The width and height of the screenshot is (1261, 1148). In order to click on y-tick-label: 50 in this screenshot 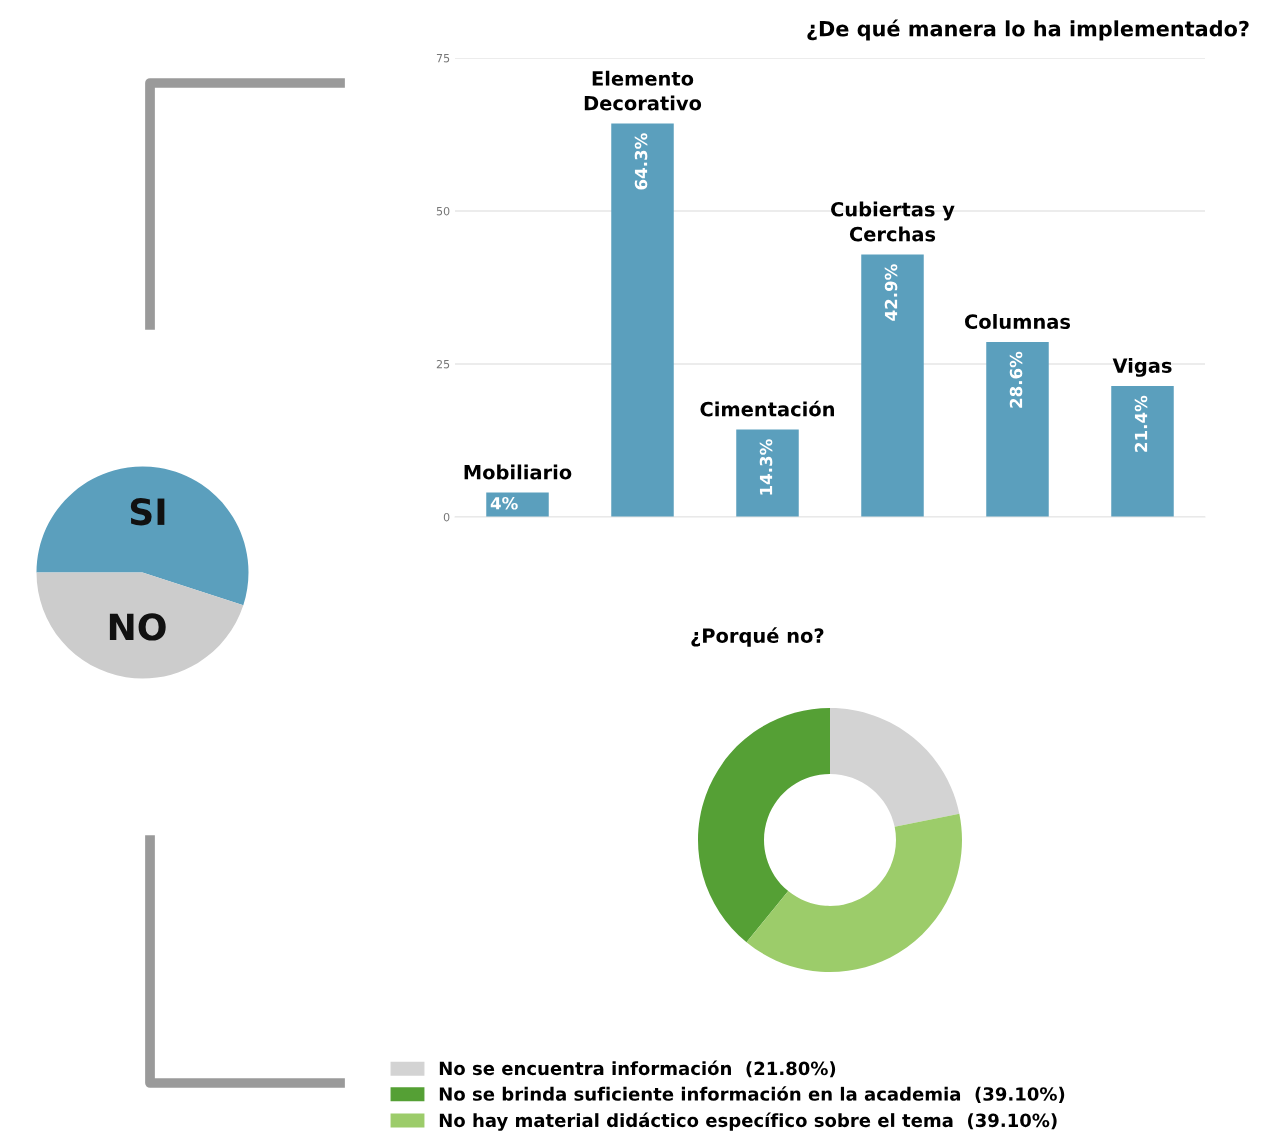, I will do `click(443, 211)`.